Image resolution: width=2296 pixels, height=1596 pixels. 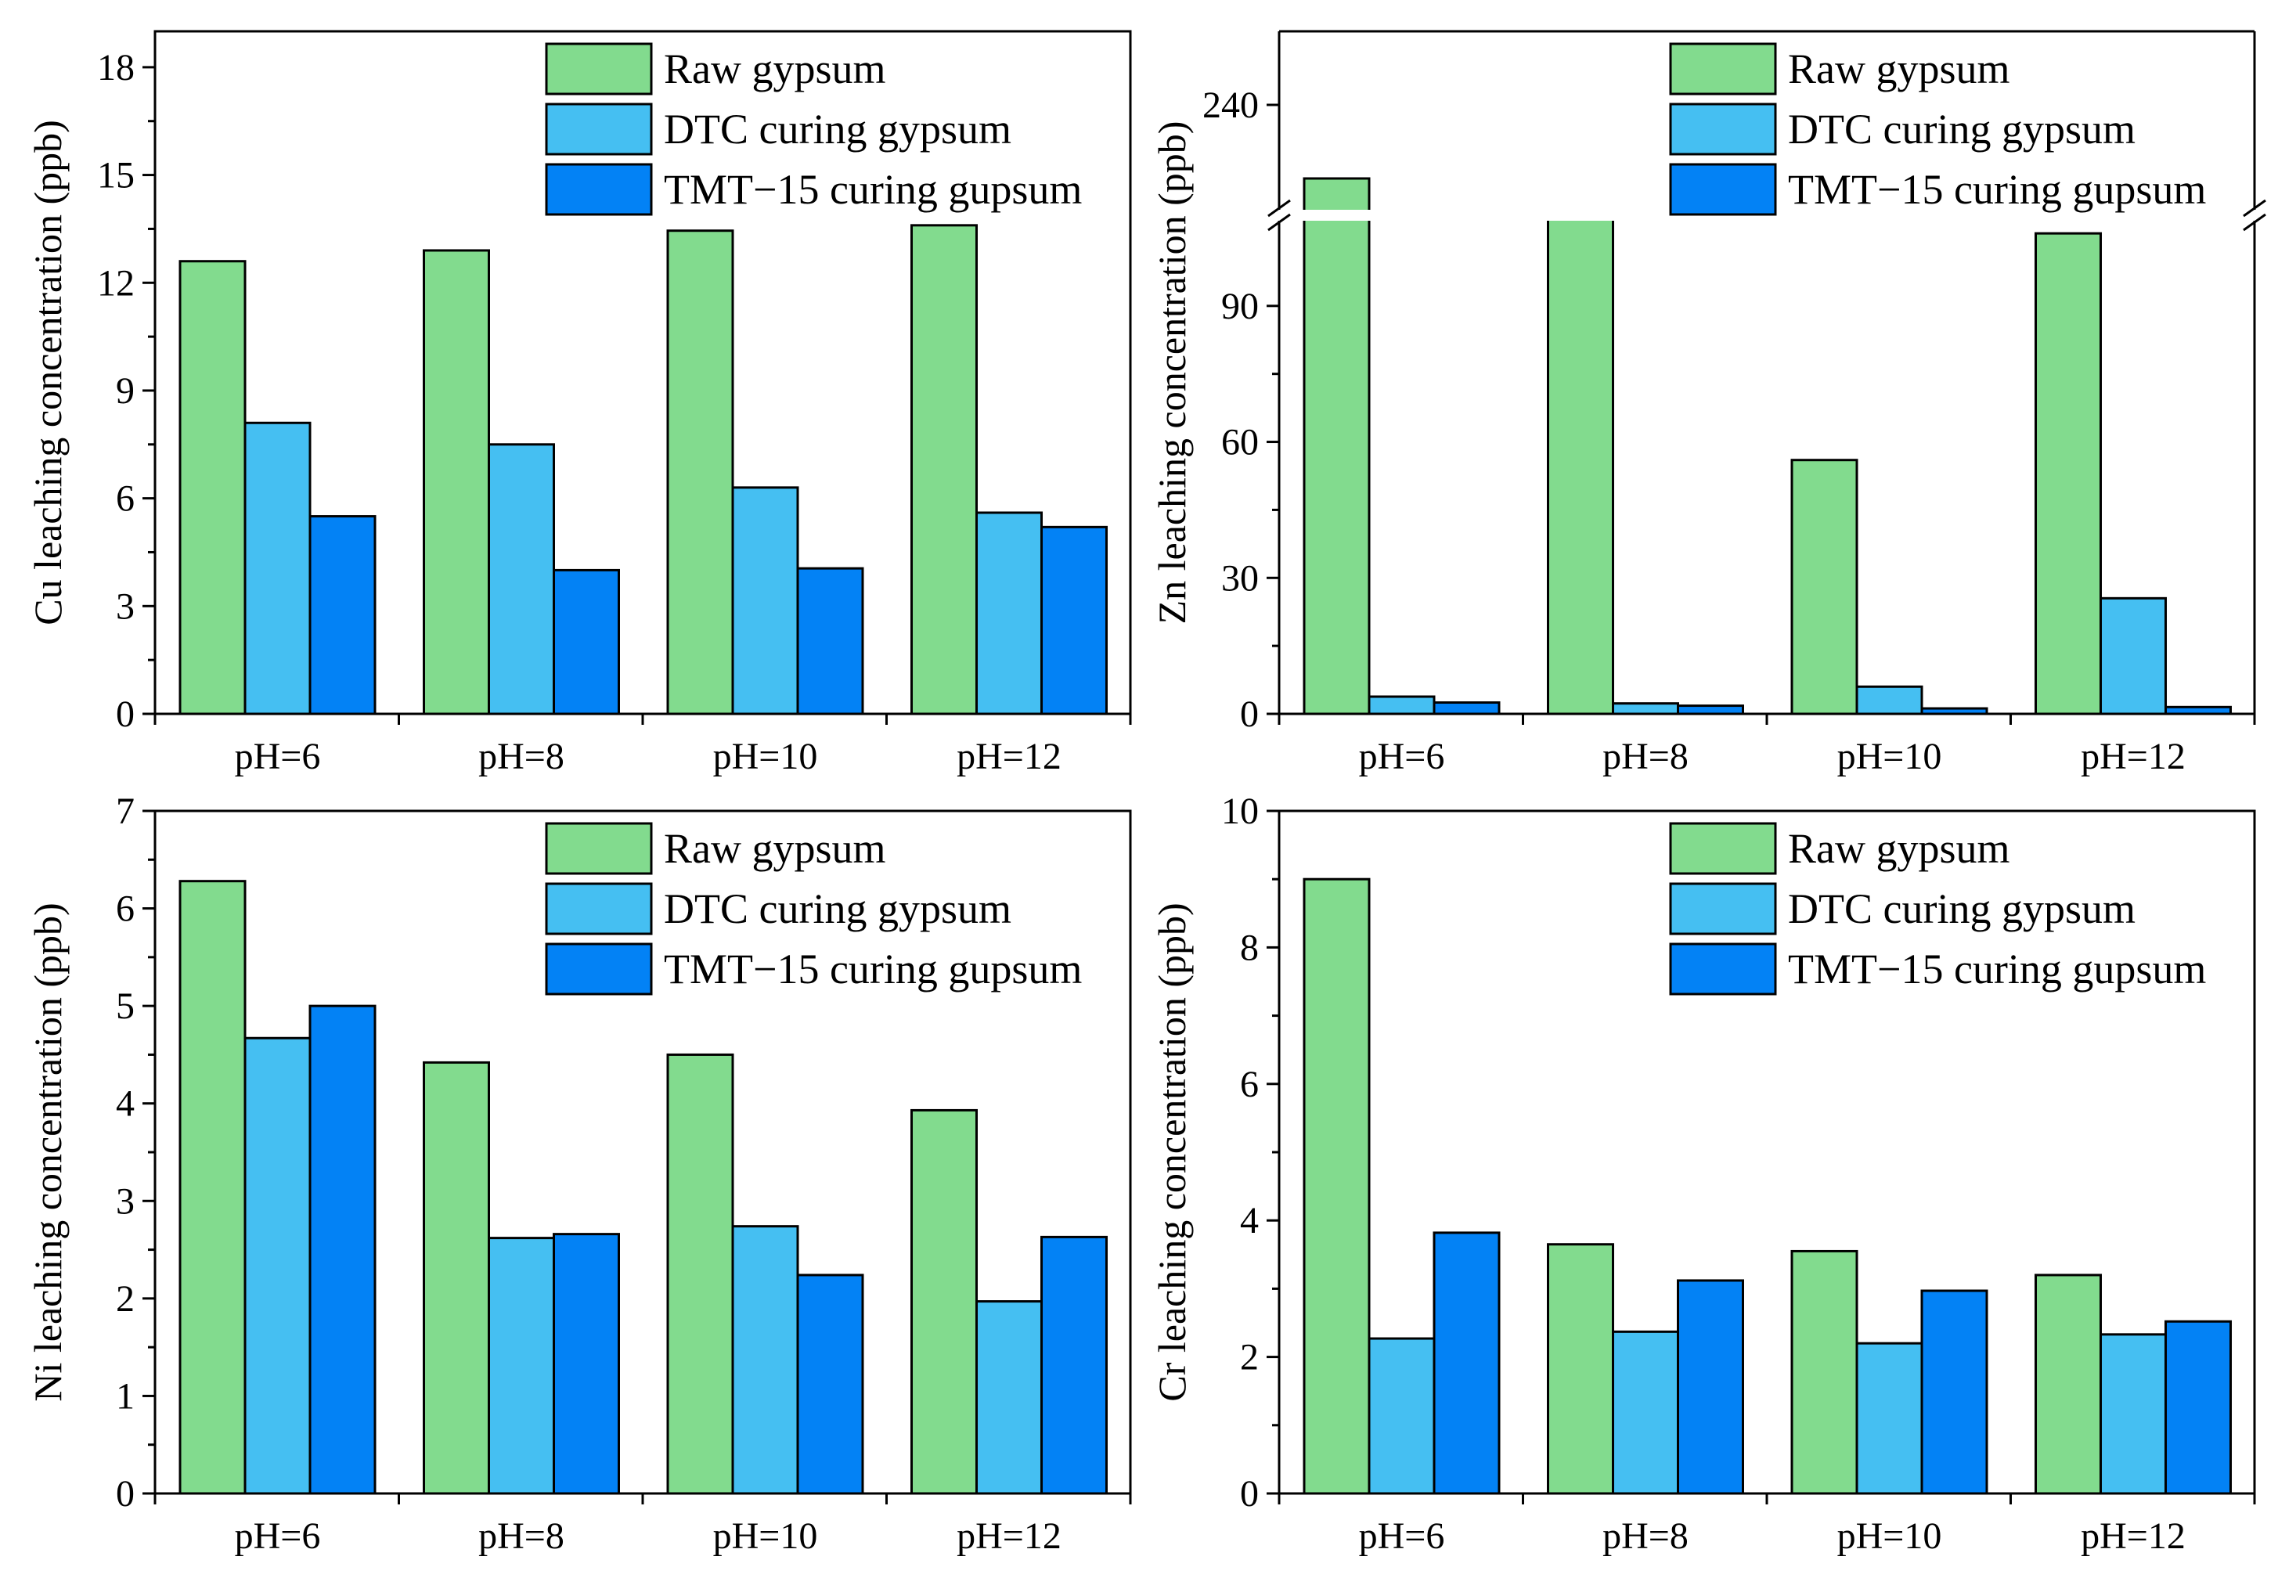 What do you see at coordinates (599, 68) in the screenshot?
I see `cu-legend-swatch-raw-gypsum` at bounding box center [599, 68].